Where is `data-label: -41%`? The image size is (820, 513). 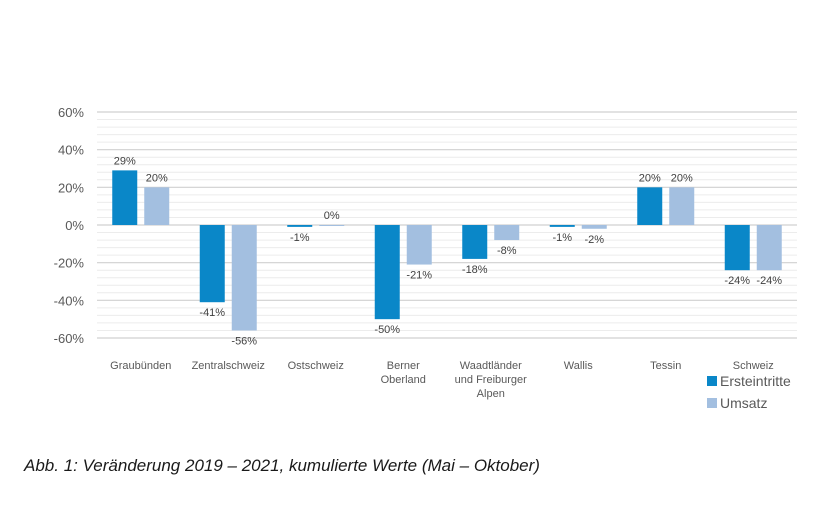 data-label: -41% is located at coordinates (212, 313).